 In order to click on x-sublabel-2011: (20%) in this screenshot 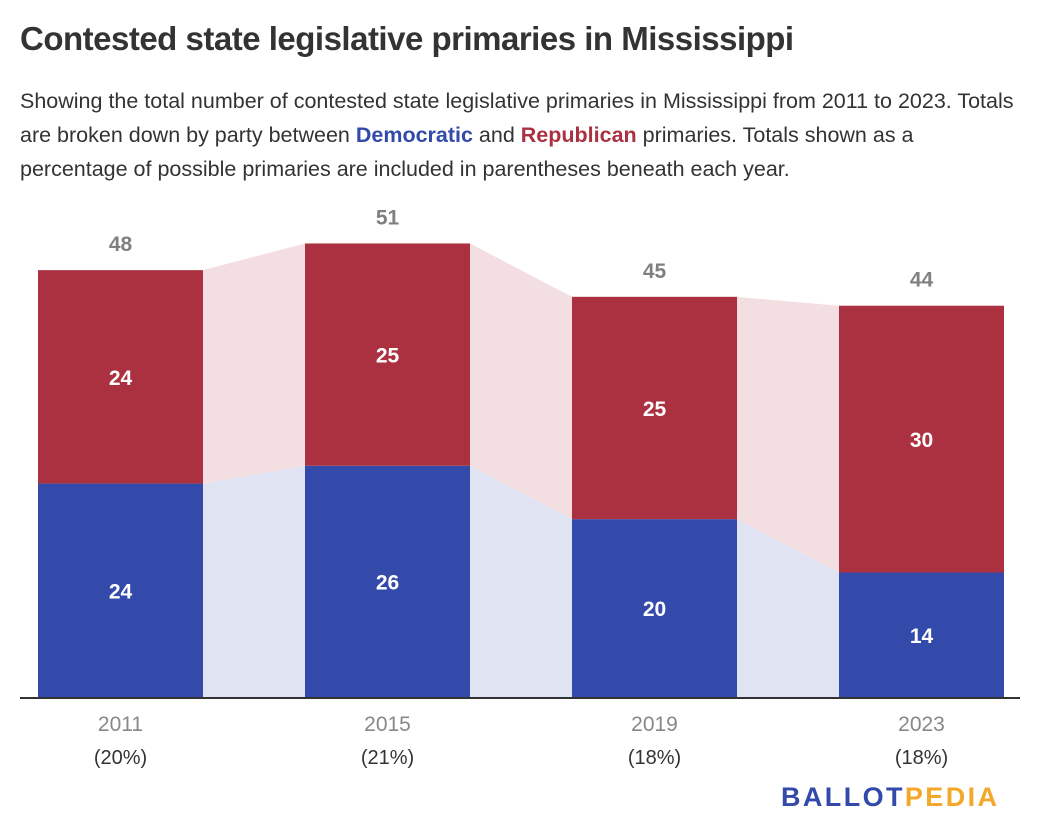, I will do `click(120, 758)`.